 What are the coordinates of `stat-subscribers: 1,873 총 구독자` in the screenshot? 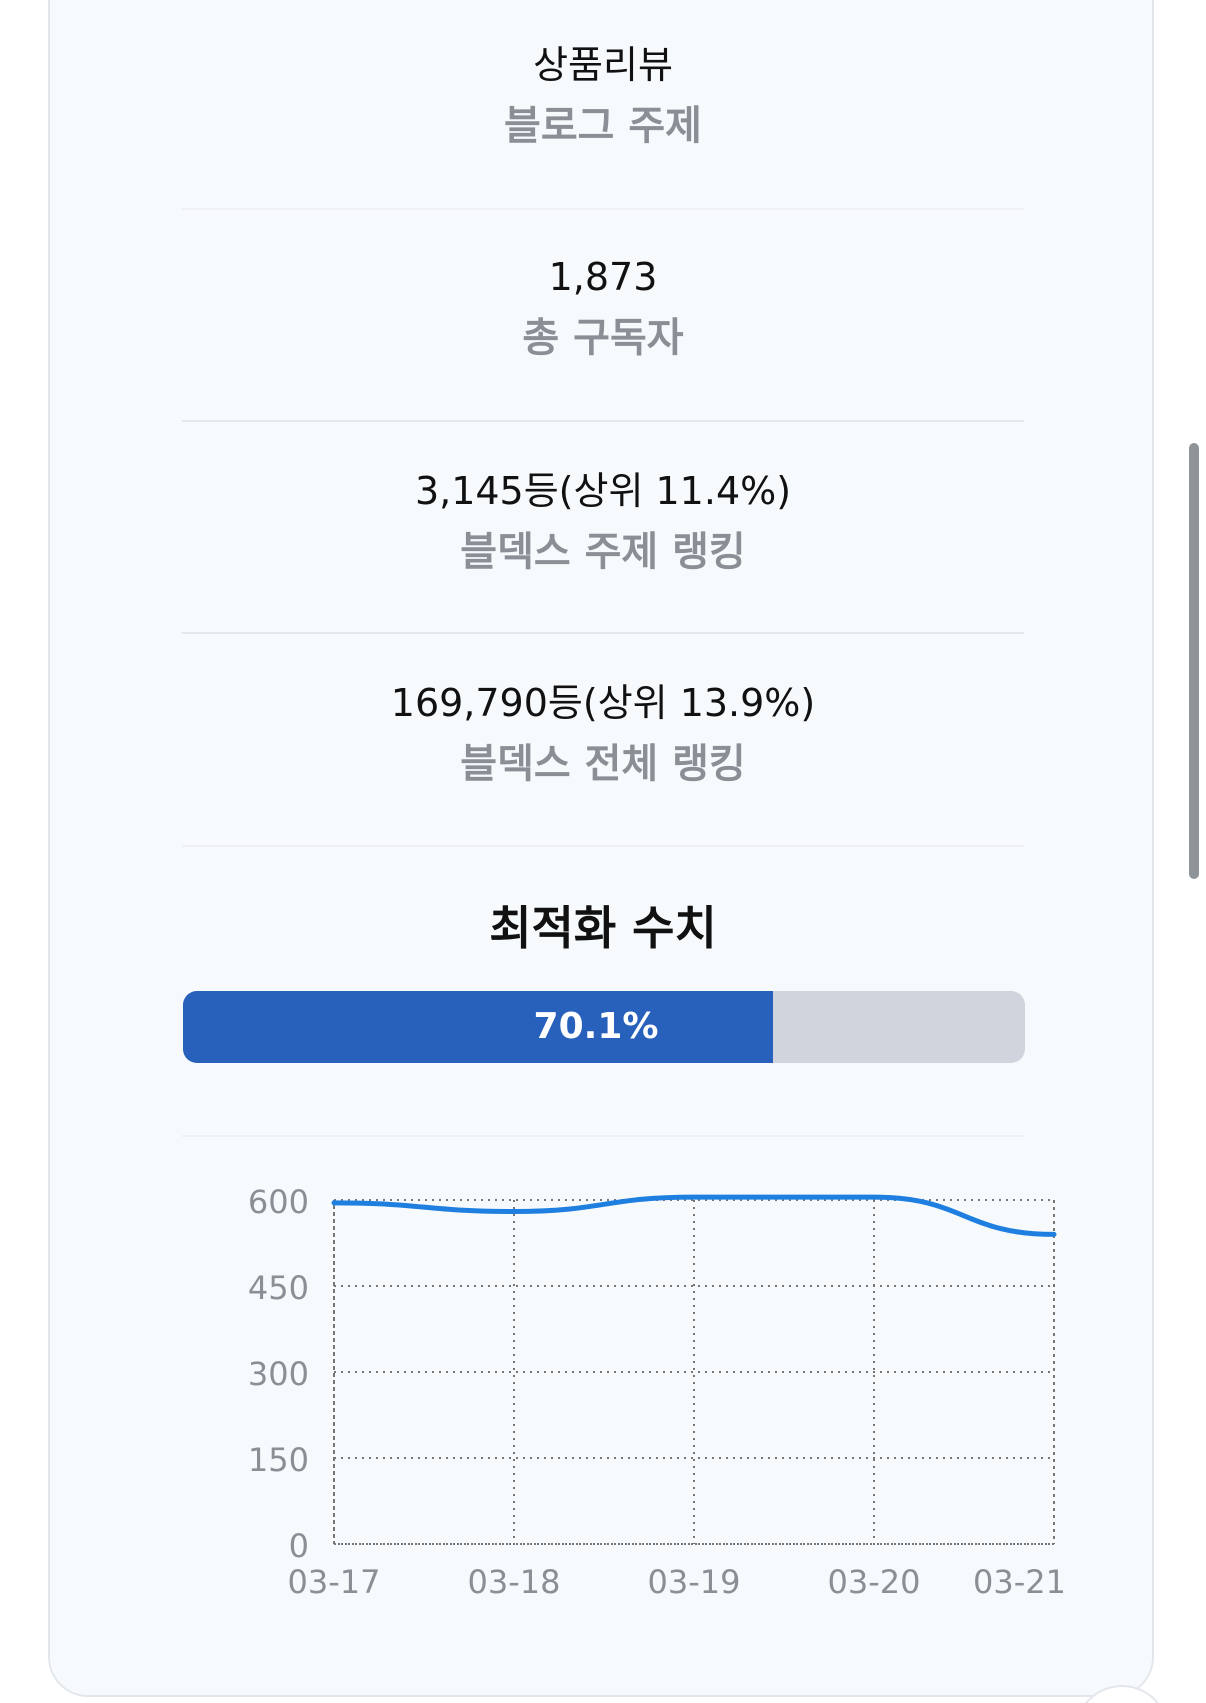 It's located at (603, 308).